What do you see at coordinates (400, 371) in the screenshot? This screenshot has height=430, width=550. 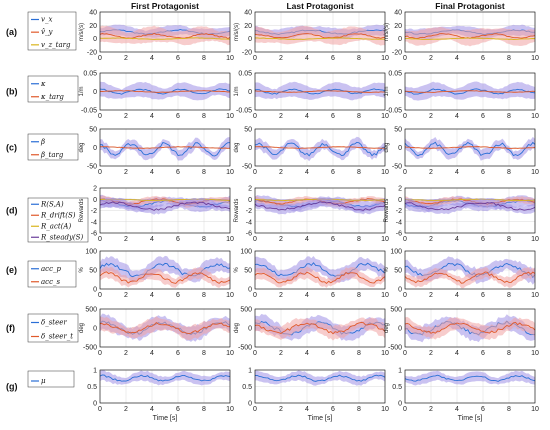 I see `y-tick-label: 1` at bounding box center [400, 371].